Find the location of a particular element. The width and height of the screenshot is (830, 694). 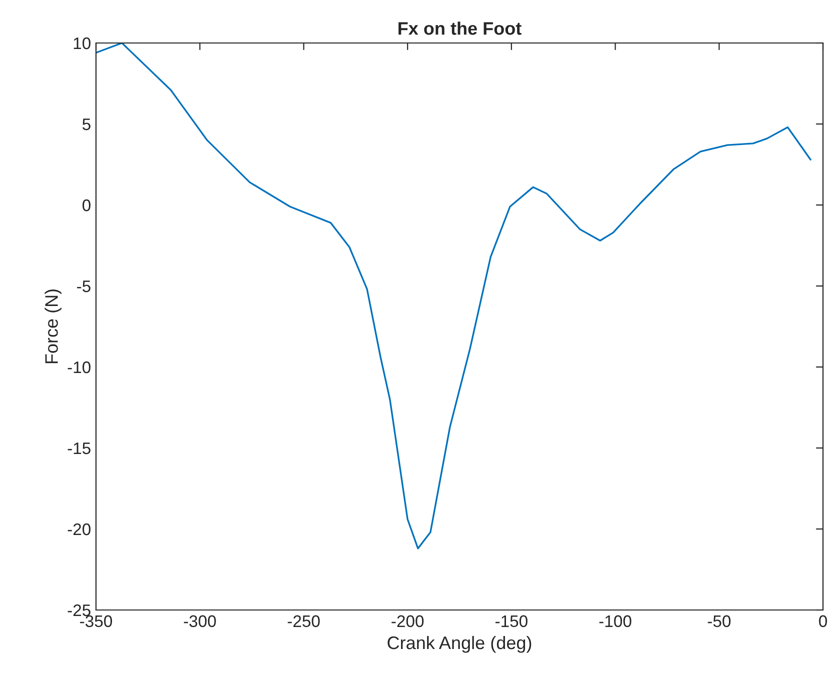

x-tick-label: -300 is located at coordinates (200, 621).